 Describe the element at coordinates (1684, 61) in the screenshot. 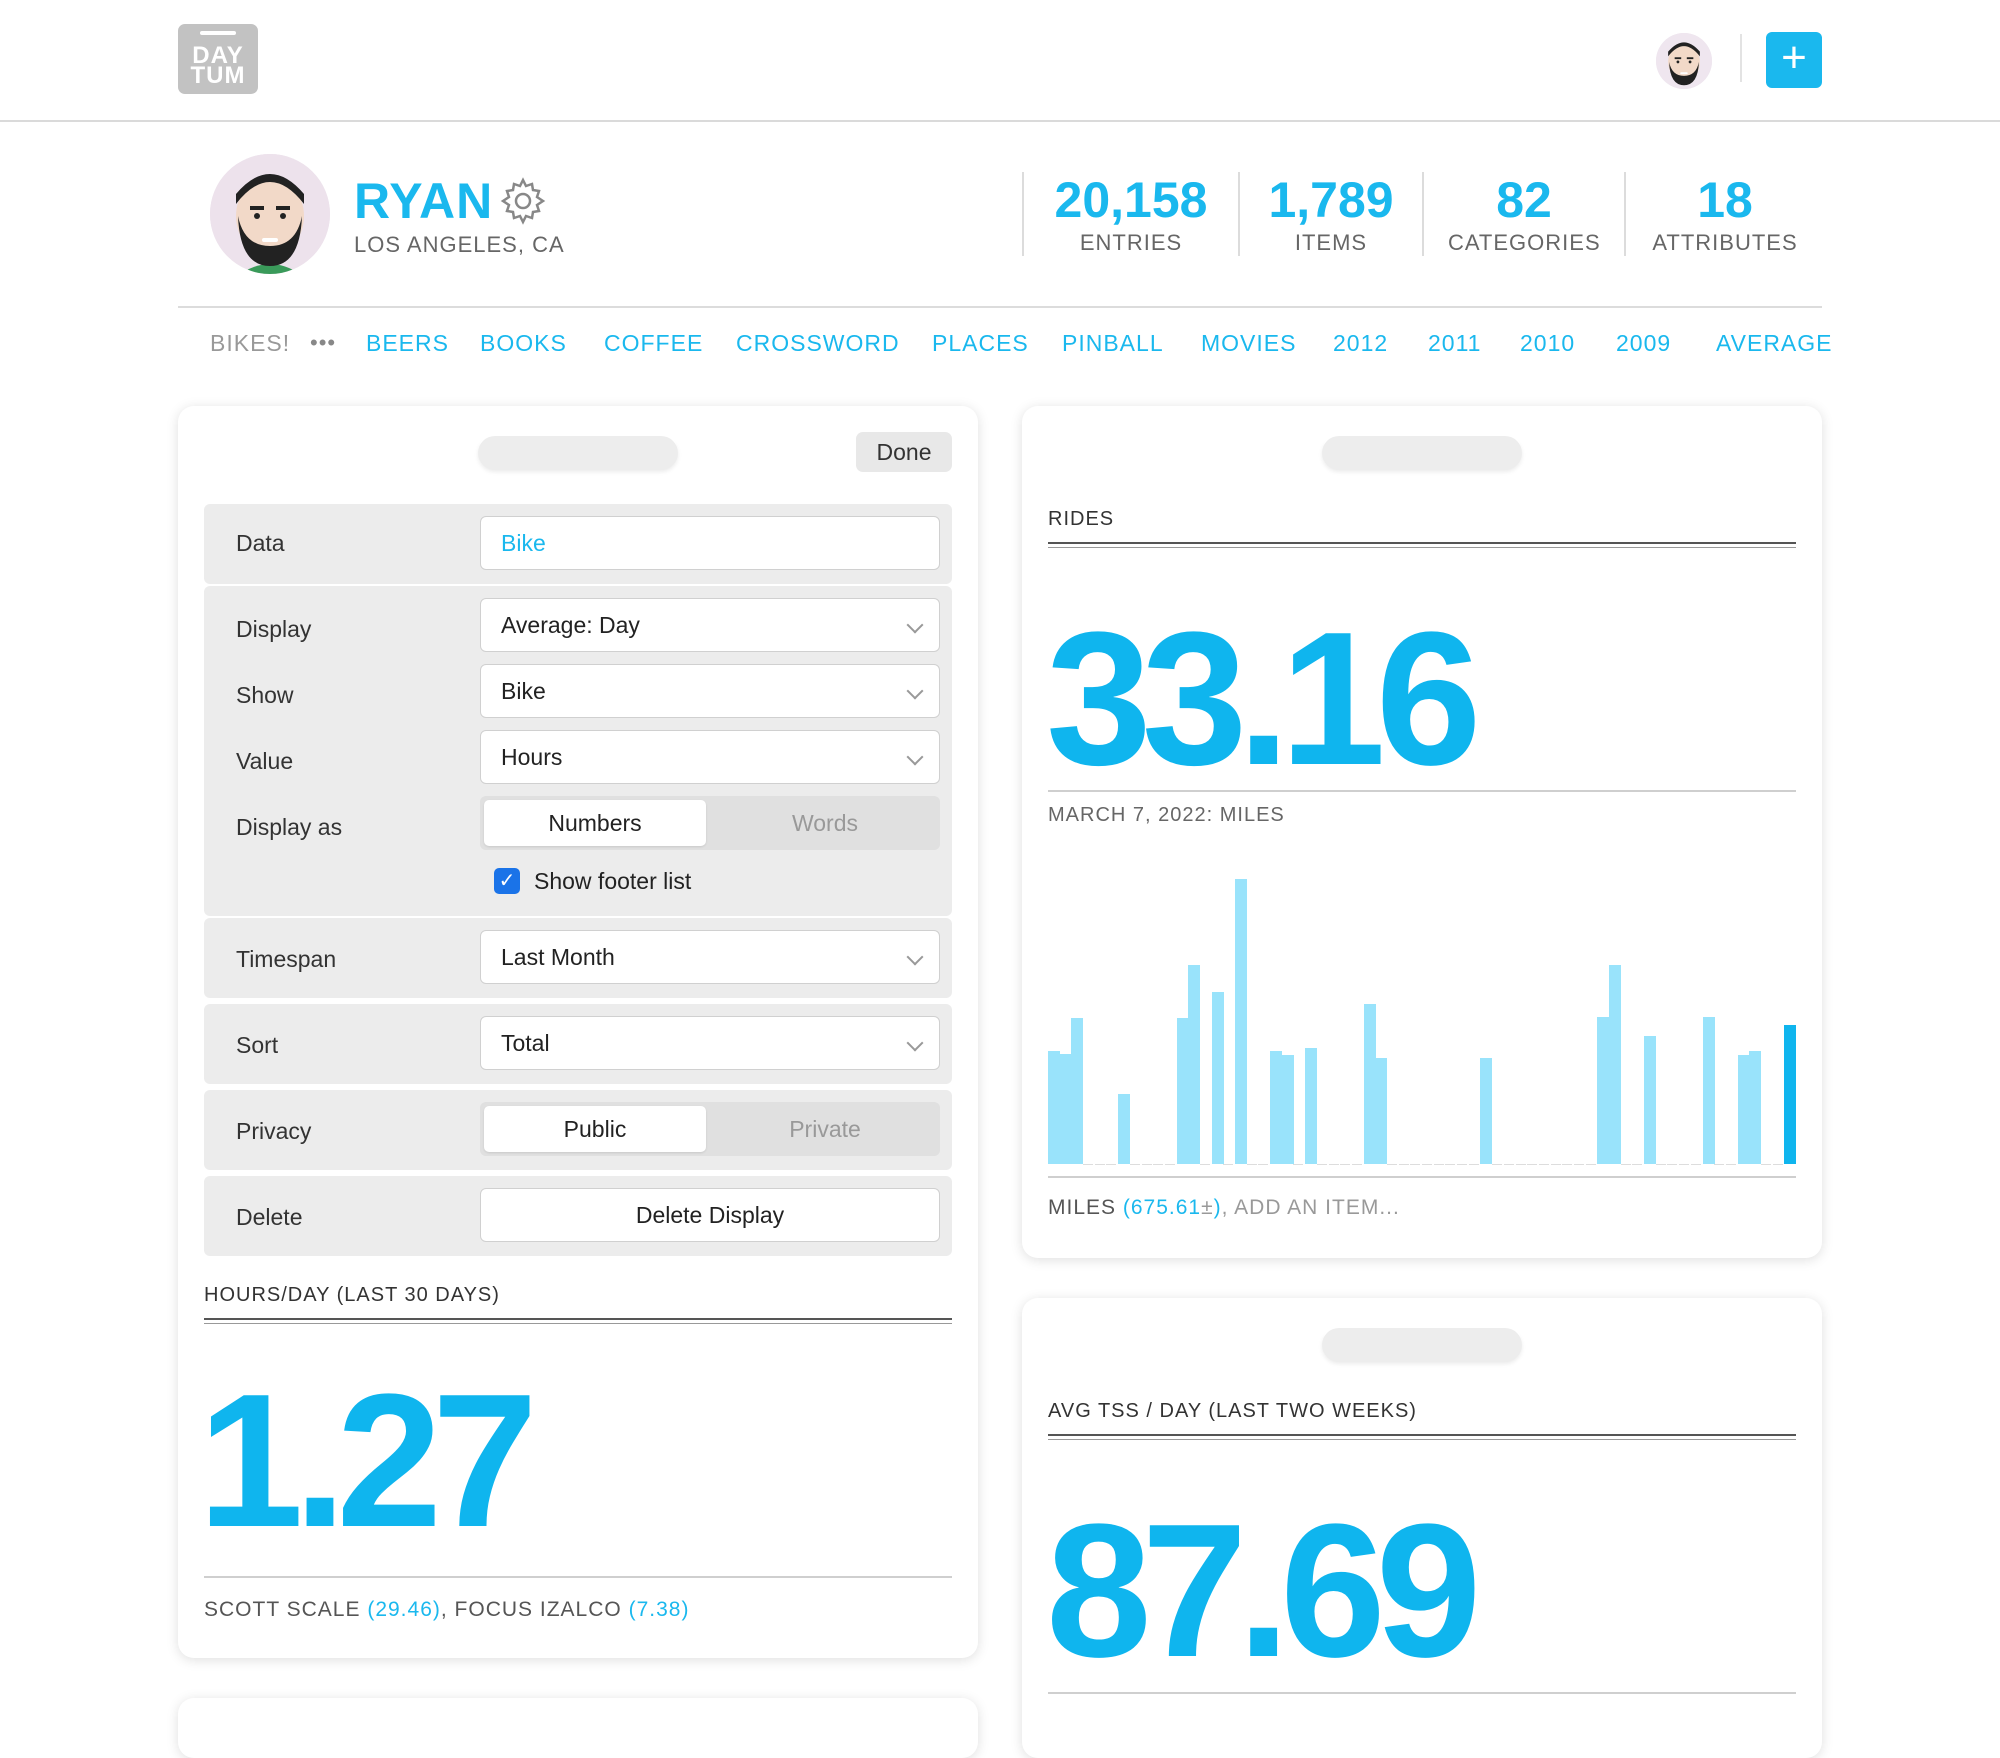

I see `user-avatar` at that location.